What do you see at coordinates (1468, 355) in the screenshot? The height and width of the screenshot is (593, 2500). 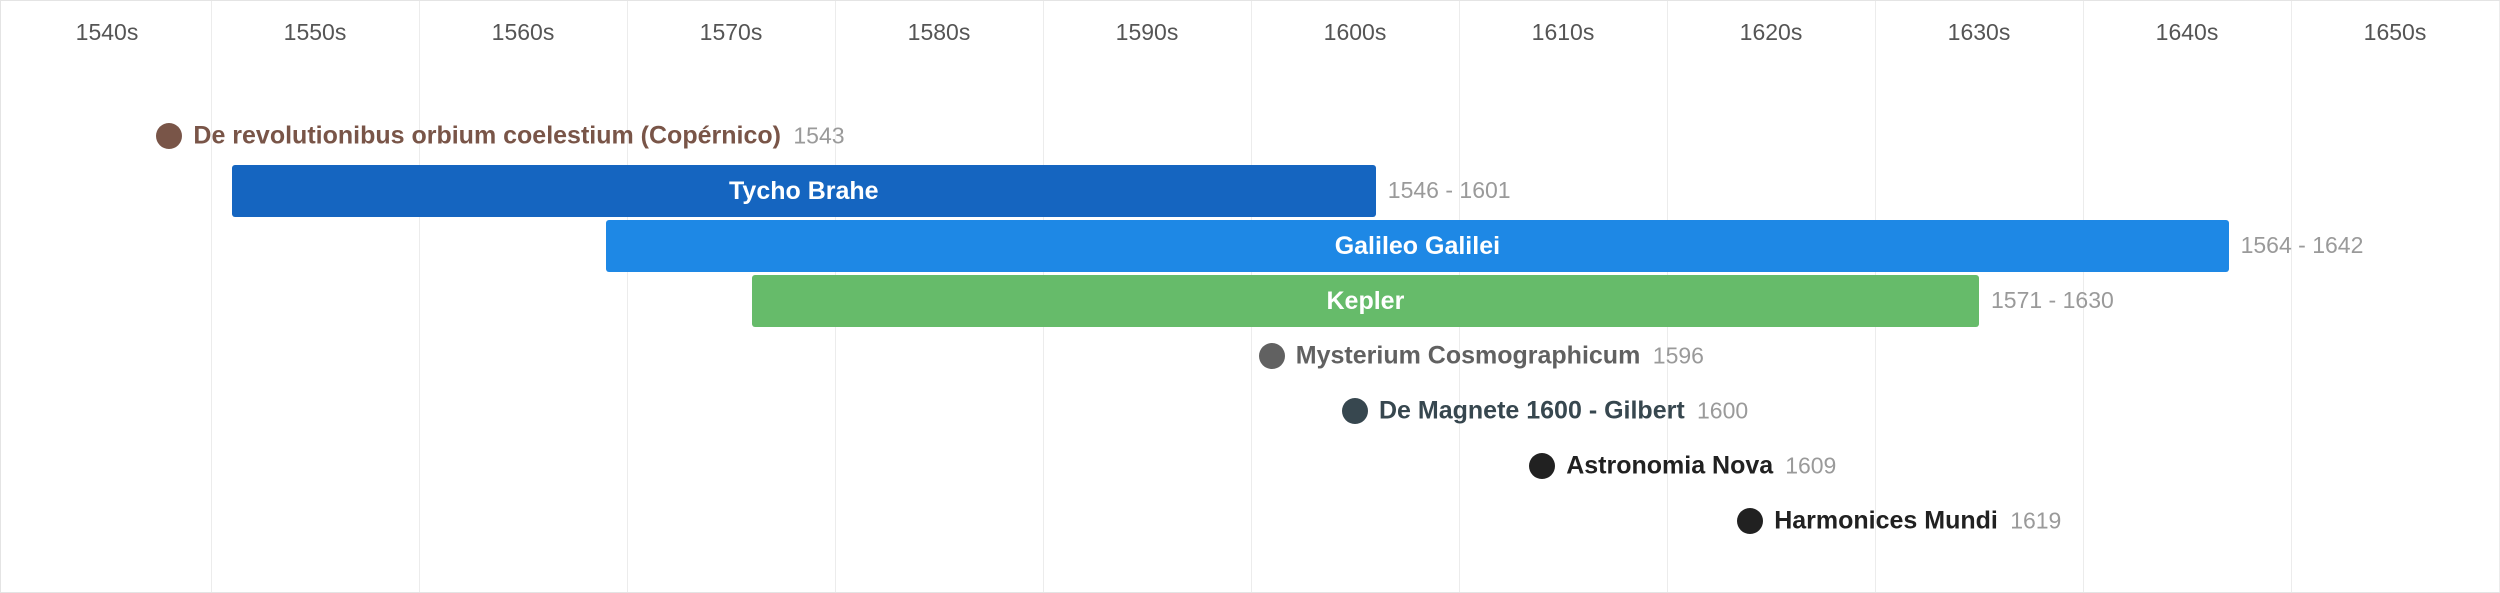 I see `event-label: Mysterium Cosmographicum` at bounding box center [1468, 355].